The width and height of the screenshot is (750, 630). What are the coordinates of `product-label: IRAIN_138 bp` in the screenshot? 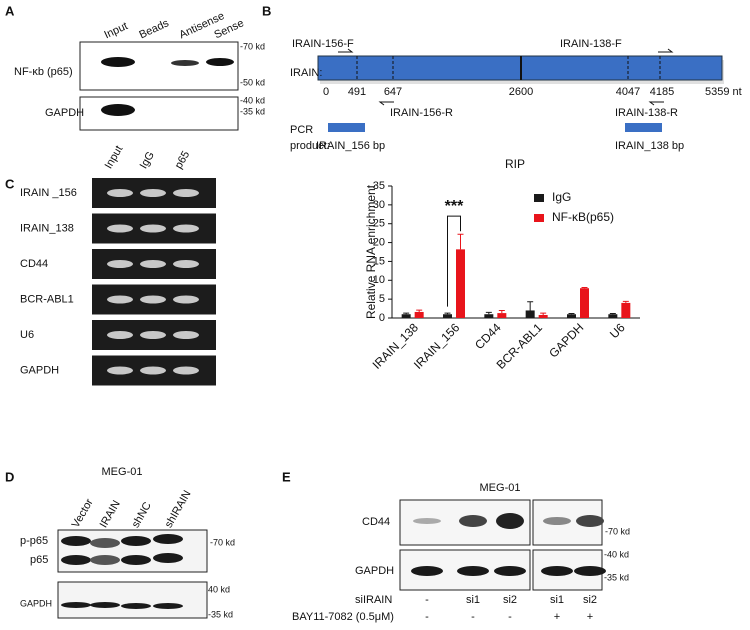 It's located at (649, 146).